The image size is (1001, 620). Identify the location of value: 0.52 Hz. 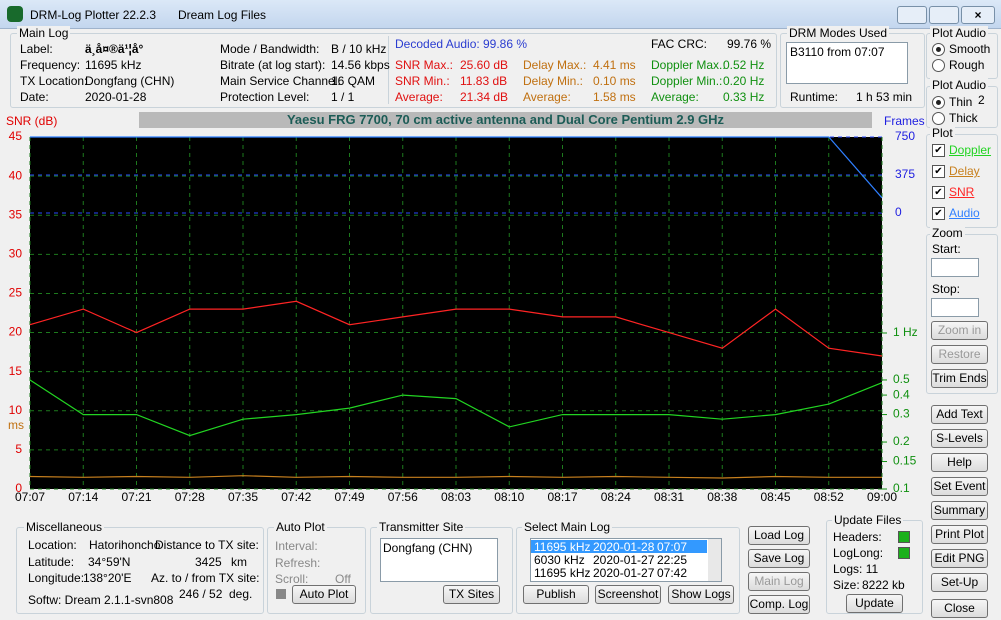
(744, 65).